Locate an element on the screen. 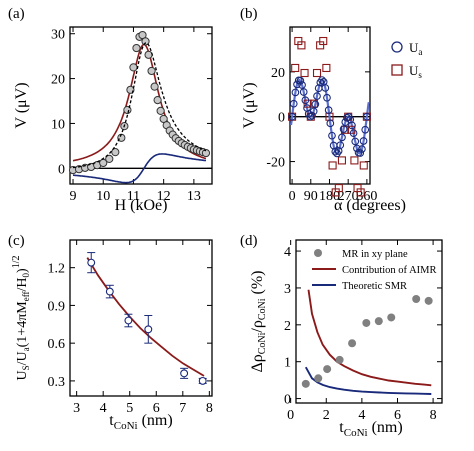 The height and width of the screenshot is (451, 474). y-label-sub2: a is located at coordinates (26, 349).